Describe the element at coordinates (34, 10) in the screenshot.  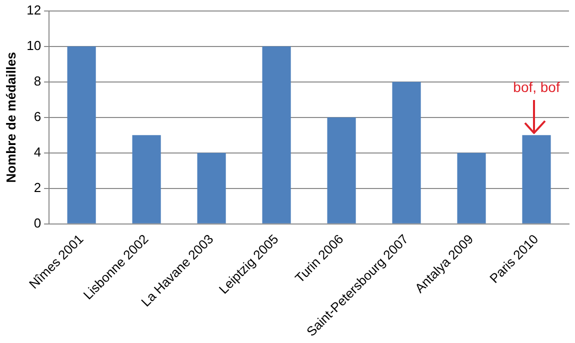
I see `y-tick-label: 12` at that location.